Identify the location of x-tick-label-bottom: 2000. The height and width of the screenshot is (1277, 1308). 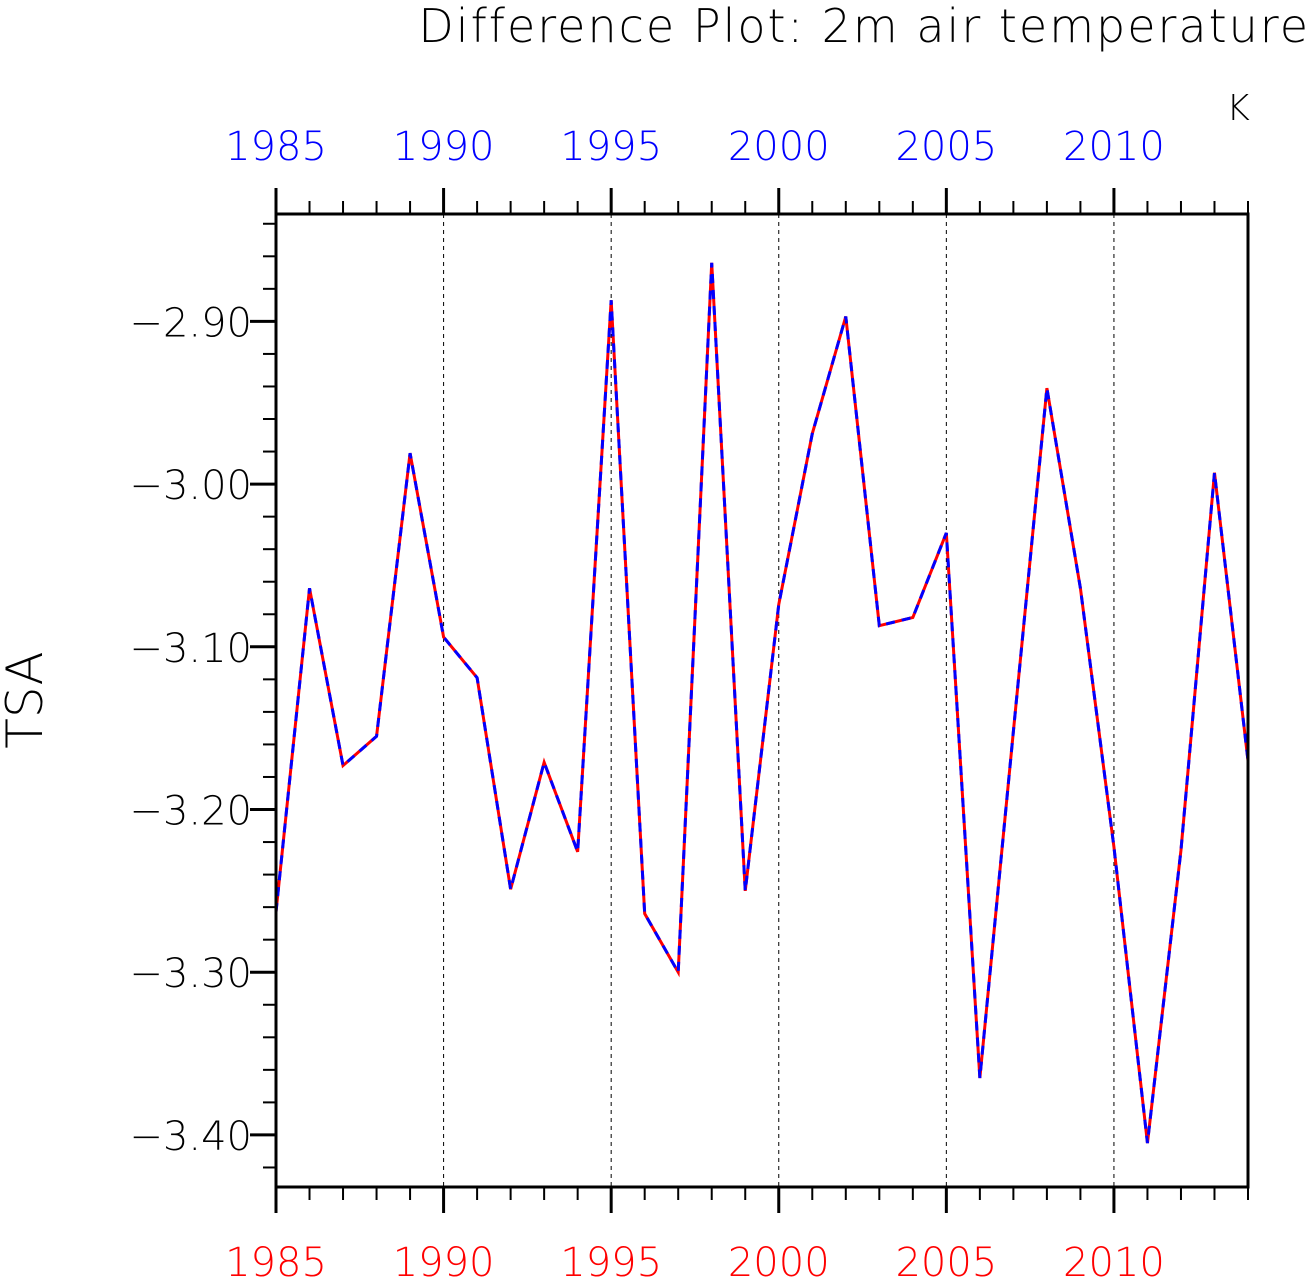
(779, 1258).